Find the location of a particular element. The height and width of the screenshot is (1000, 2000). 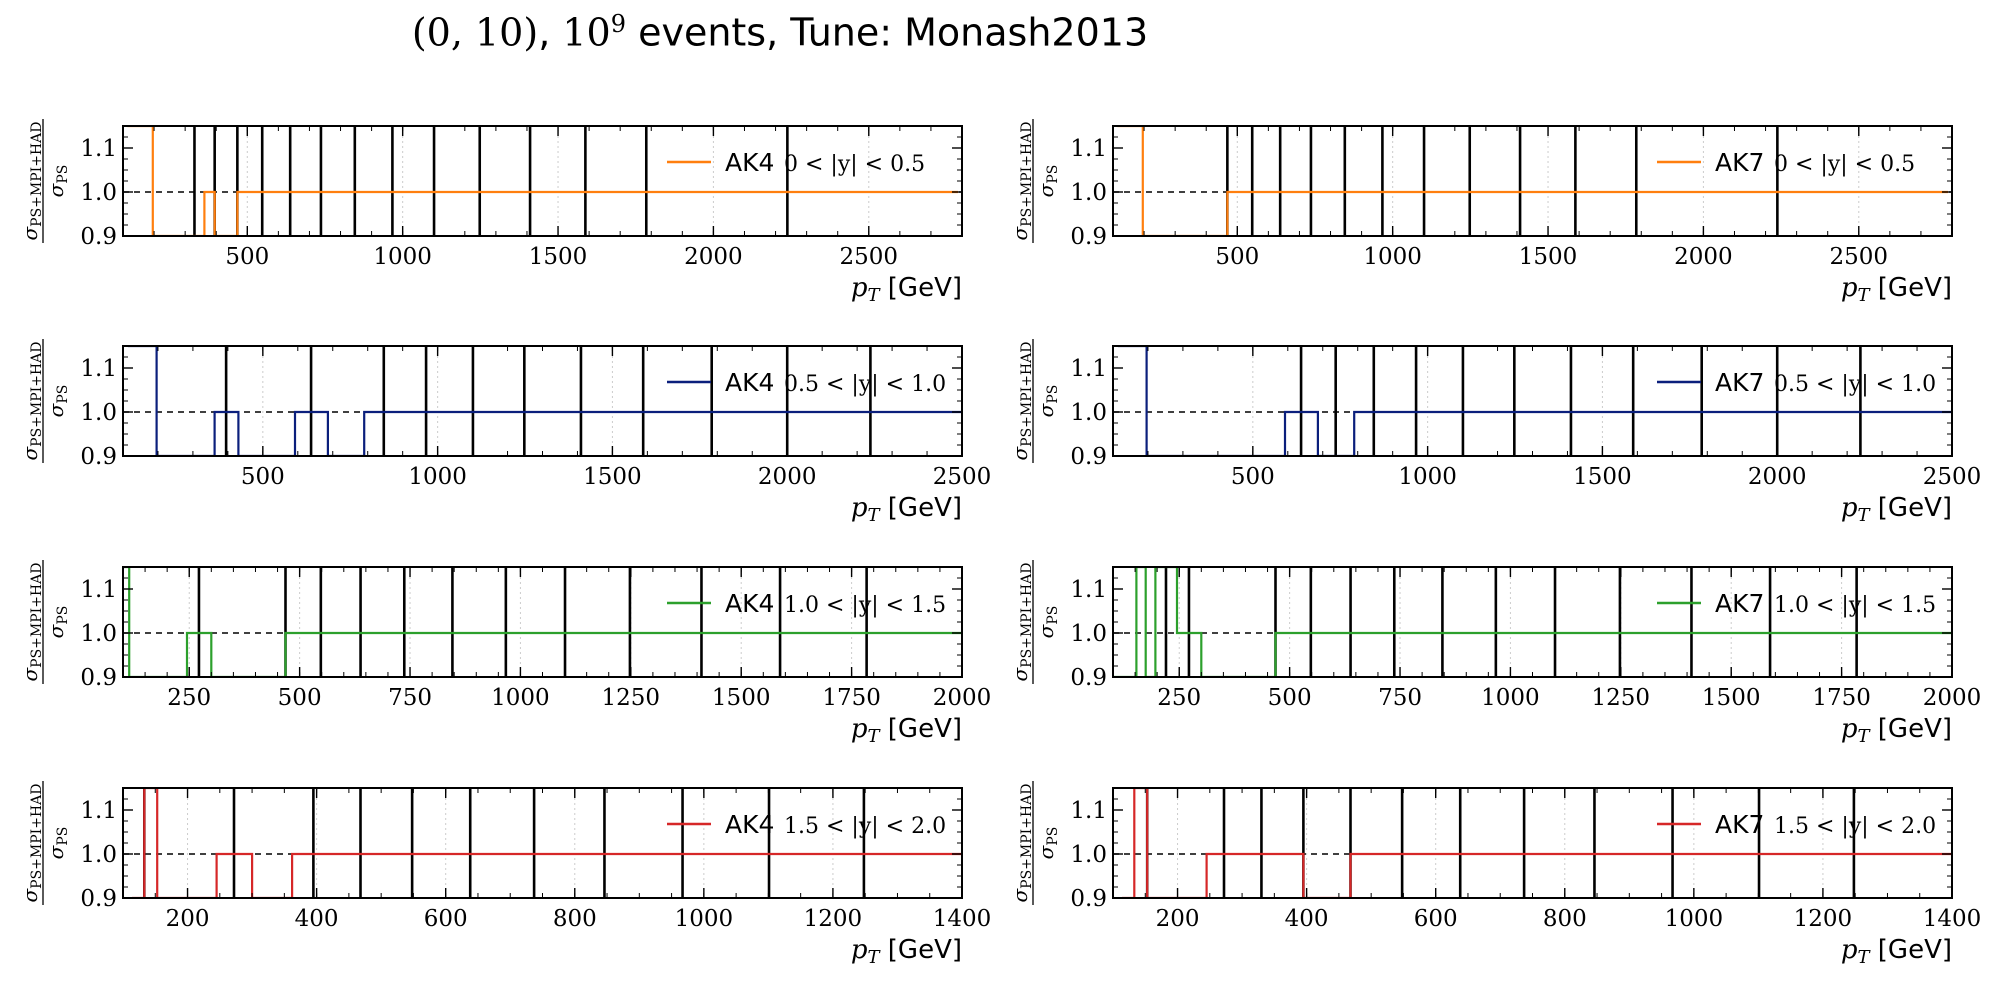

legend: AK7 0 < |y| < 0.5 is located at coordinates (1786, 162).